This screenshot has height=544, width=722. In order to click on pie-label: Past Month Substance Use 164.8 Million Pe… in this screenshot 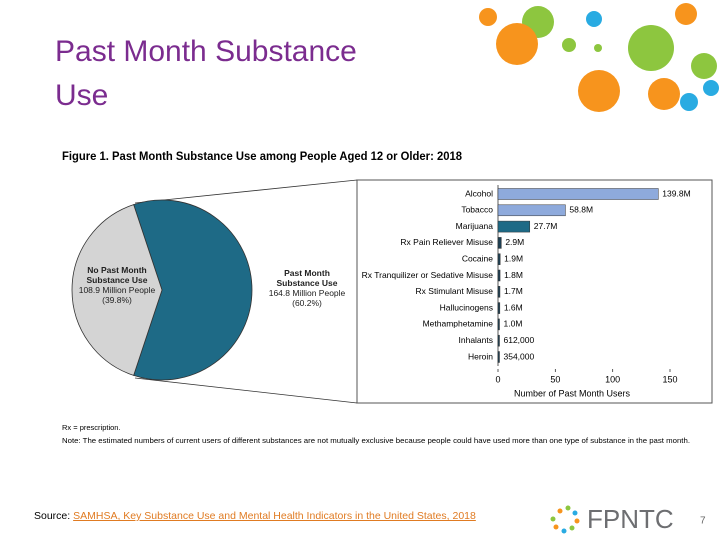, I will do `click(307, 288)`.